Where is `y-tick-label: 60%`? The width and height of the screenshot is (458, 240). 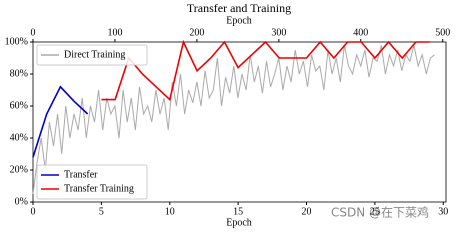
y-tick-label: 60% is located at coordinates (19, 105).